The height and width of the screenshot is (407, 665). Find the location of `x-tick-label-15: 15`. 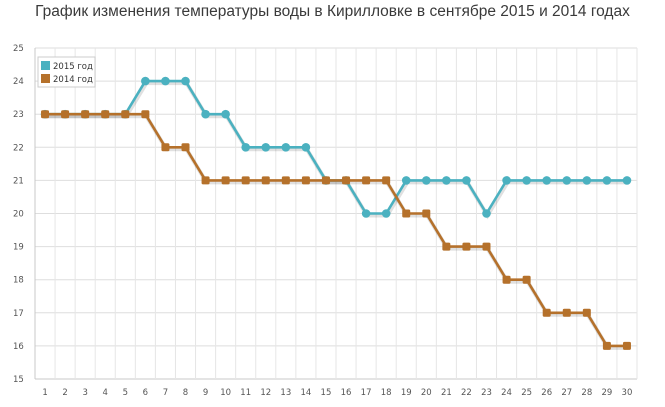

x-tick-label-15: 15 is located at coordinates (326, 393).